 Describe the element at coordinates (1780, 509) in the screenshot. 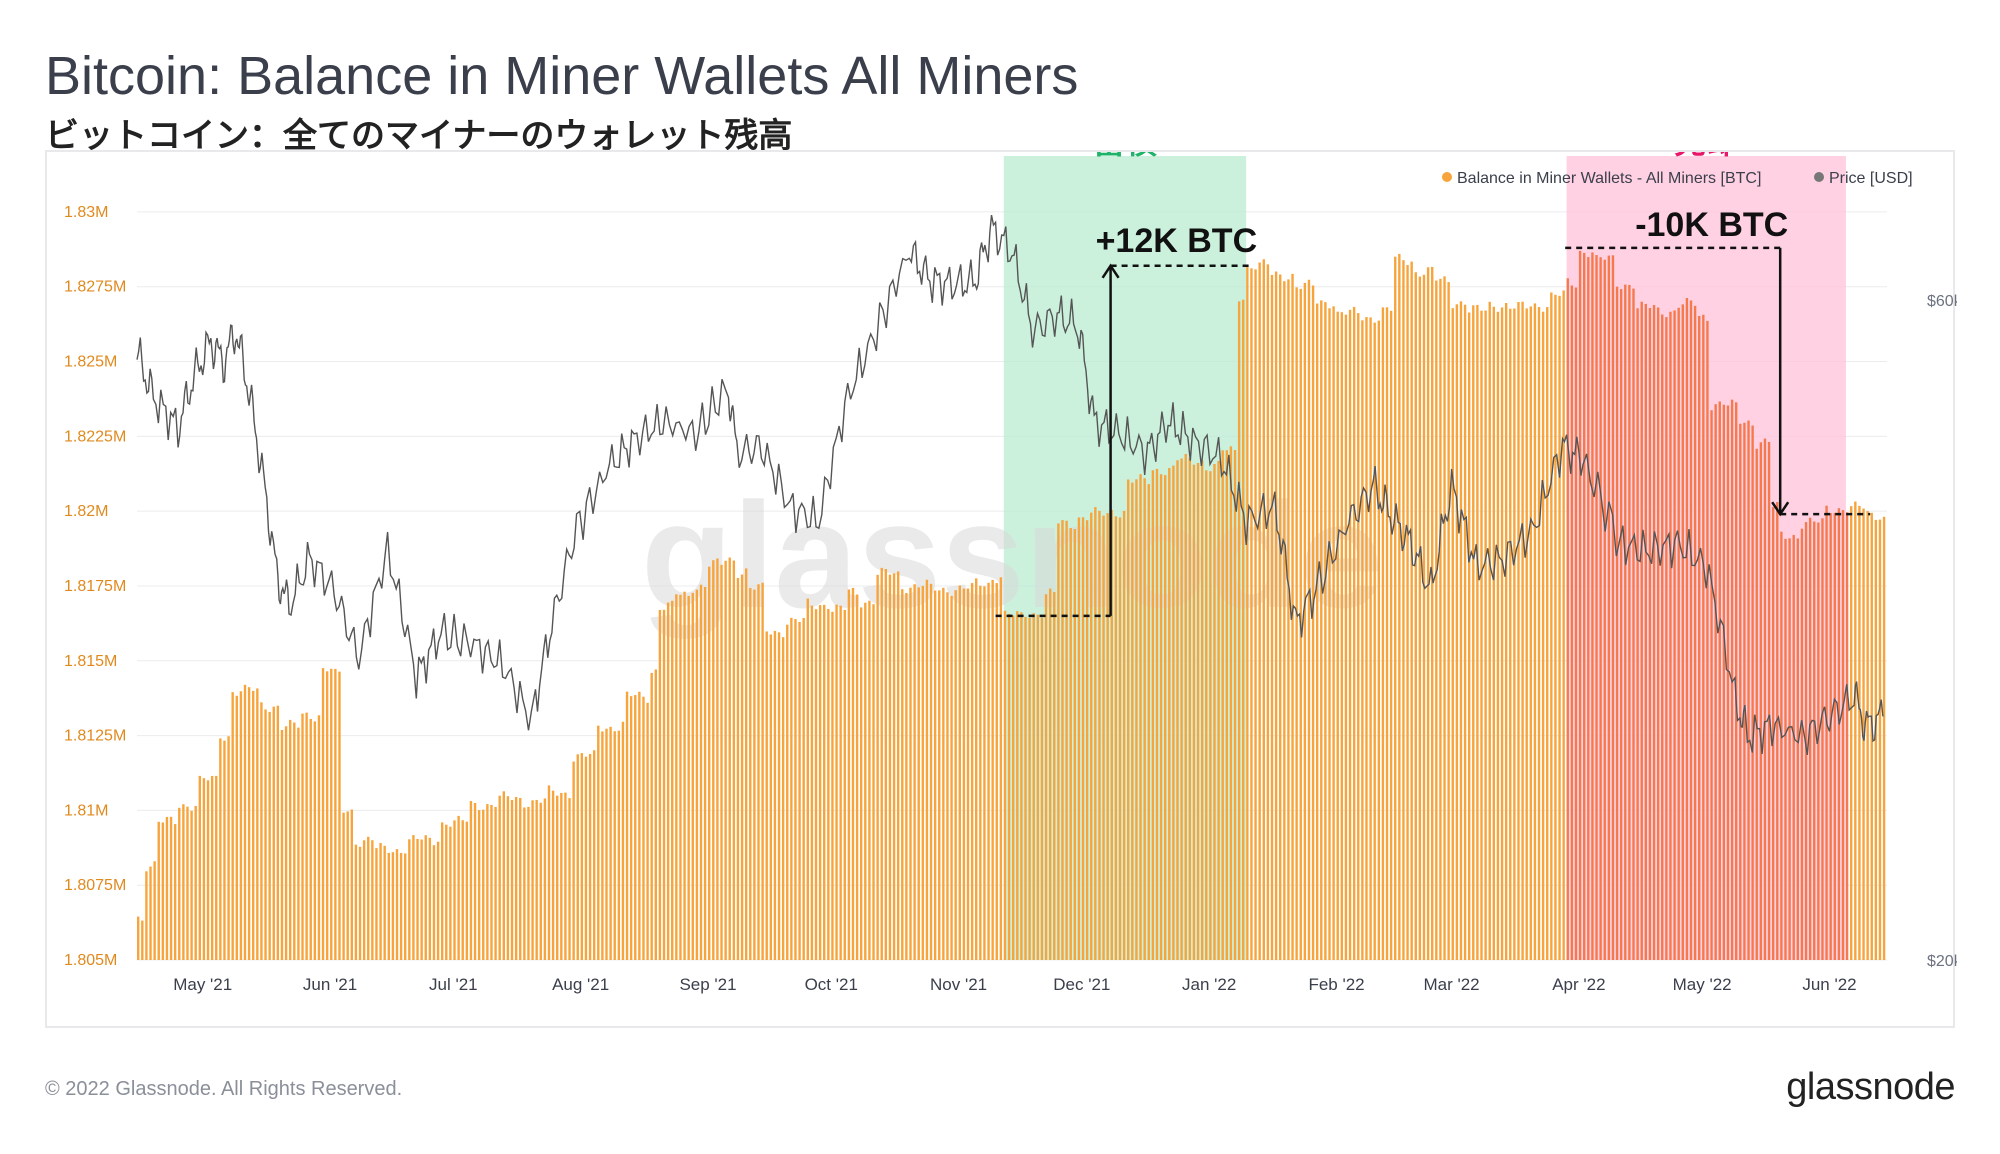

I see `annotation-arrowhead` at that location.